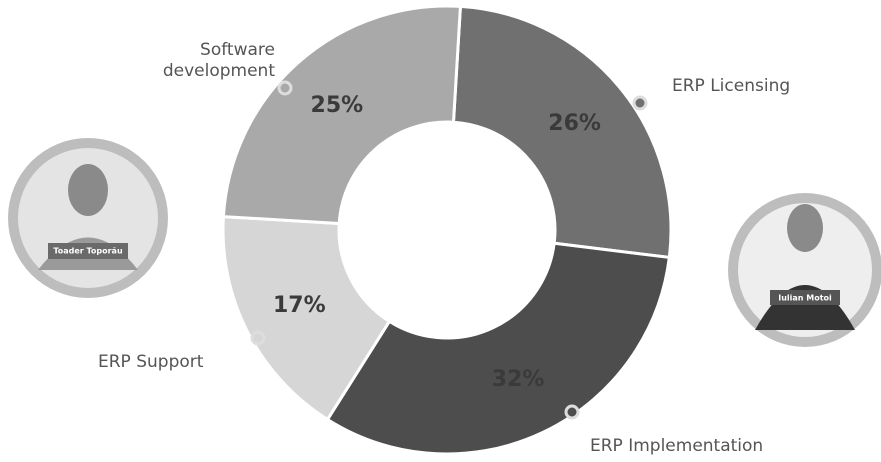 The width and height of the screenshot is (881, 462). Describe the element at coordinates (518, 379) in the screenshot. I see `value-label: 32%` at that location.